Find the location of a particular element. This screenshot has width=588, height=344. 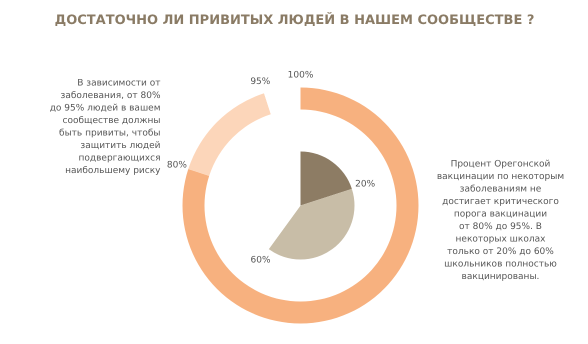

text: 20% is located at coordinates (365, 184).